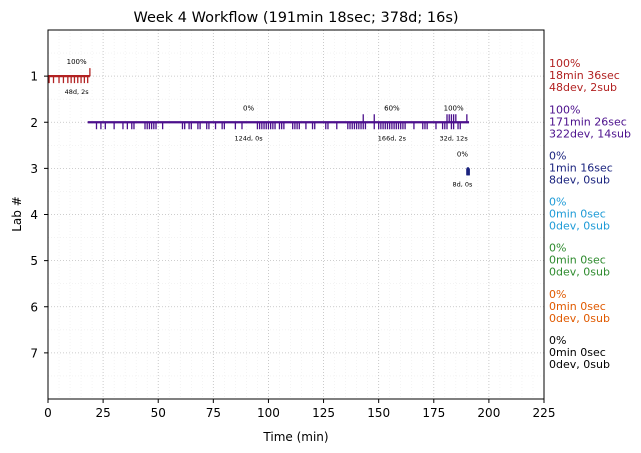 This screenshot has width=641, height=453. What do you see at coordinates (579, 272) in the screenshot?
I see `lab-5-summary-line: 0dev, 0sub` at bounding box center [579, 272].